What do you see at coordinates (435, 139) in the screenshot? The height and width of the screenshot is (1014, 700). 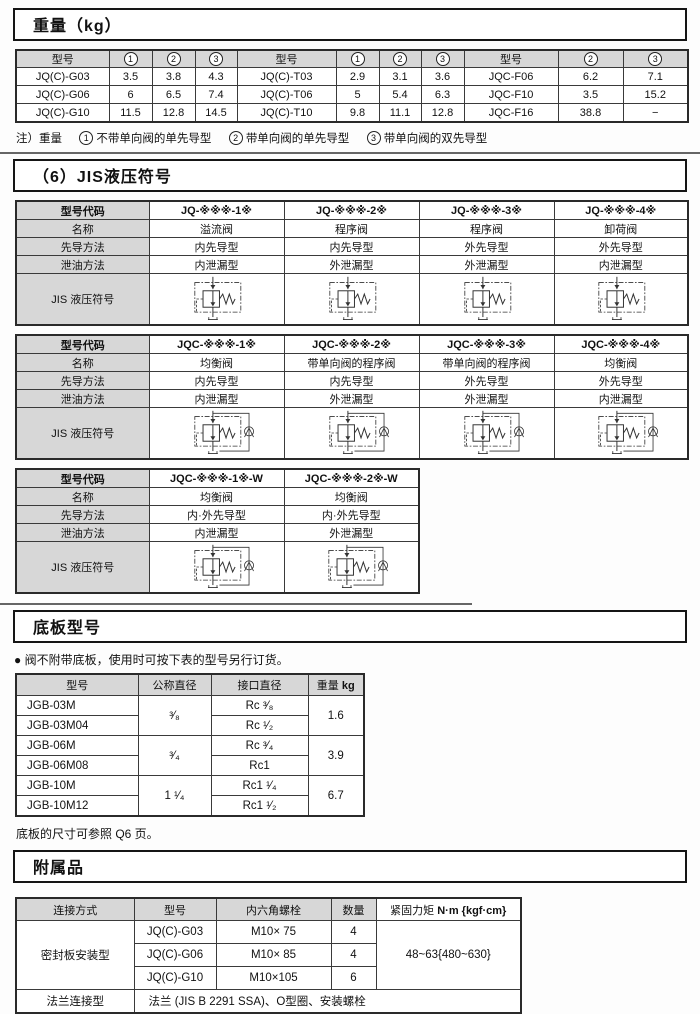 I see `note-text: 带单向阀的双先导型` at bounding box center [435, 139].